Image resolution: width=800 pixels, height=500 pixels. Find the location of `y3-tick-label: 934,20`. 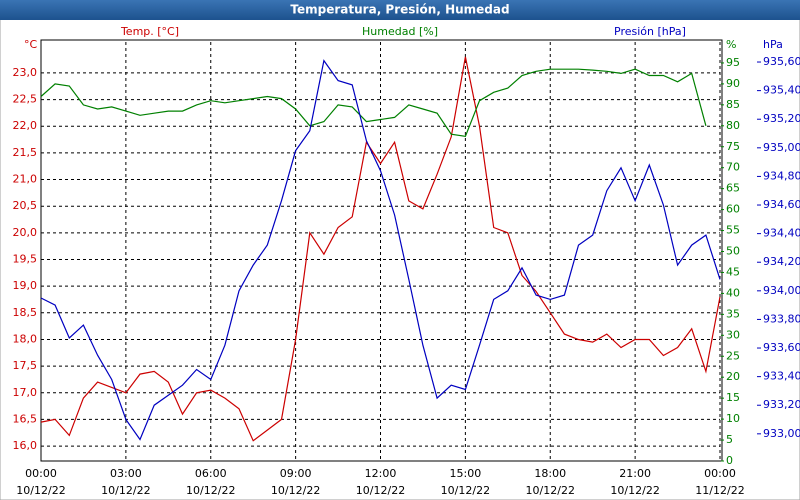

y3-tick-label: 934,20 is located at coordinates (781, 261).